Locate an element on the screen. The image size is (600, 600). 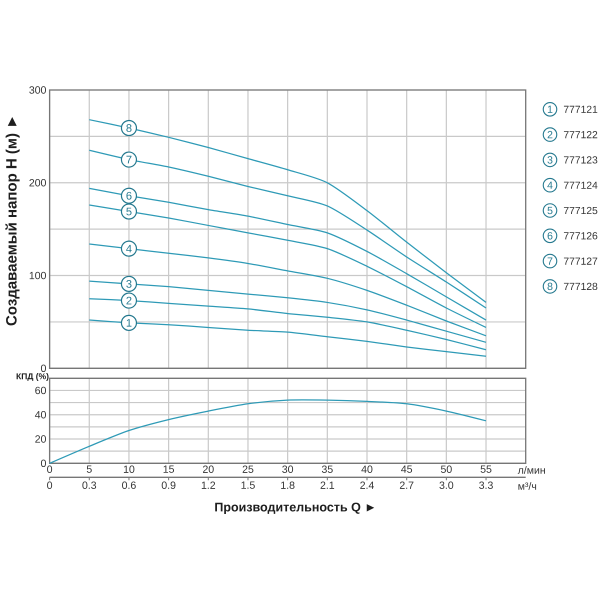
y-axis-title: КПД (%) is located at coordinates (32, 377).